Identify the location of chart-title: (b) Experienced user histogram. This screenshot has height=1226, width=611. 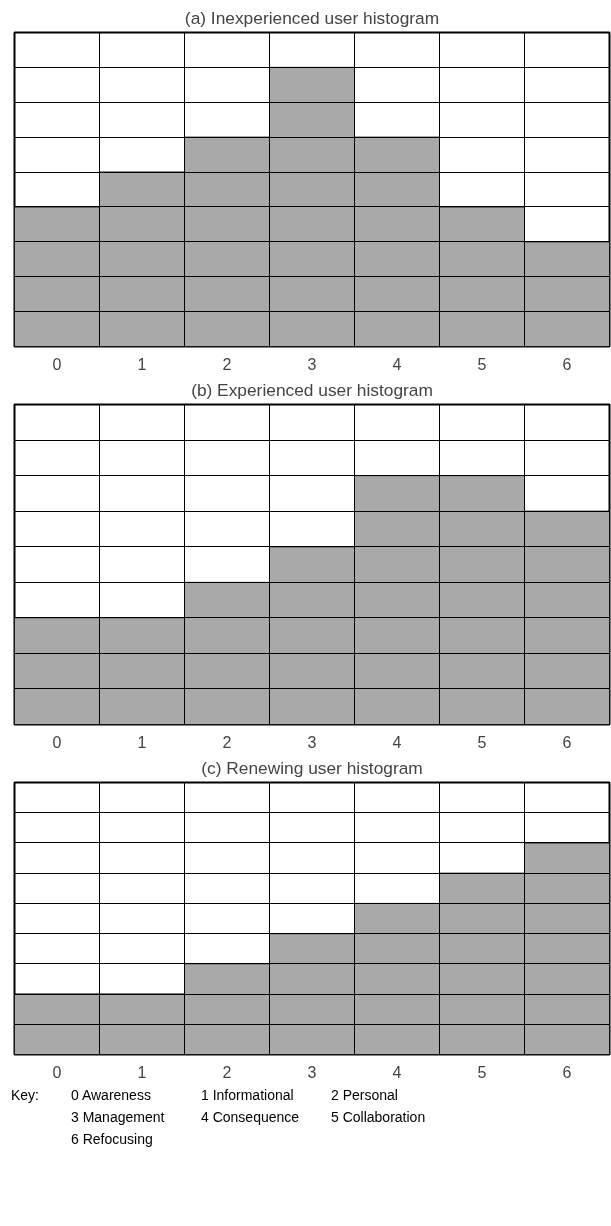
(312, 389).